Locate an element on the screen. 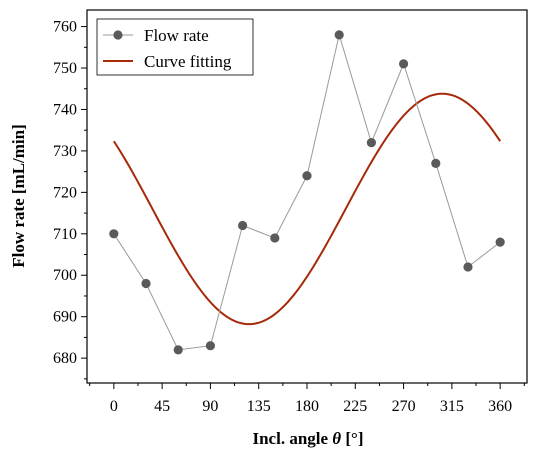 This screenshot has height=458, width=550. legend: Flow rate Curve fitting is located at coordinates (175, 47).